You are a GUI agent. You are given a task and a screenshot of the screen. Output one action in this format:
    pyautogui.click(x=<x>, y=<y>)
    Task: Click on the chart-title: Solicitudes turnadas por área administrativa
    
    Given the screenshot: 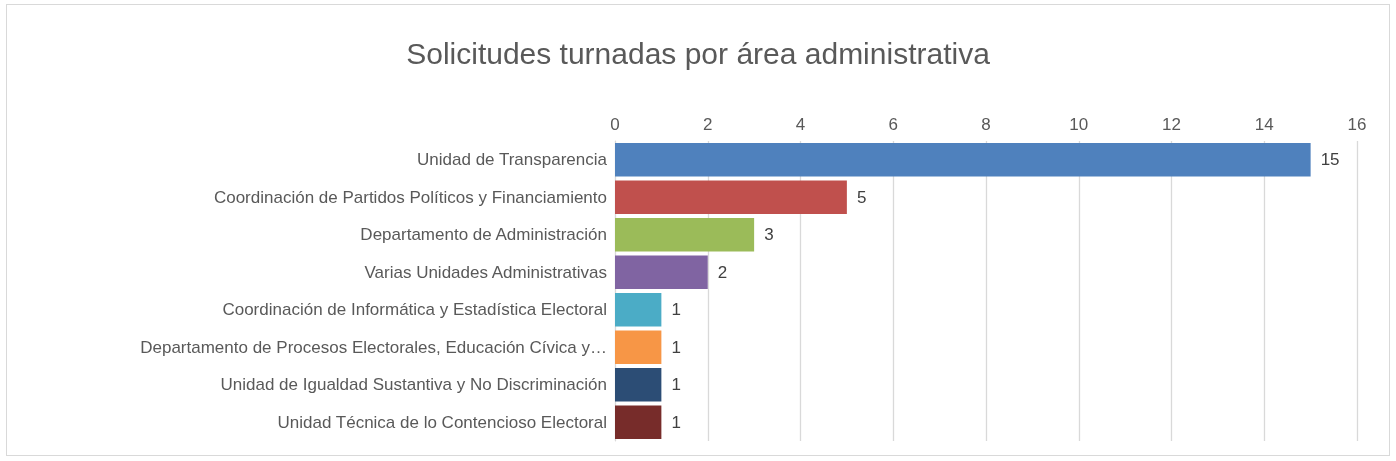 What is the action you would take?
    pyautogui.click(x=698, y=53)
    